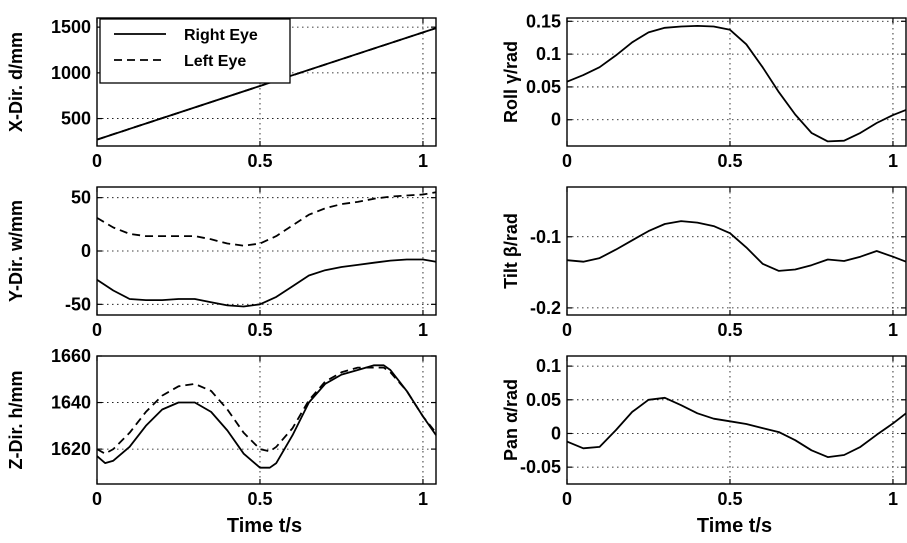 Image resolution: width=907 pixels, height=543 pixels. I want to click on legend-label: Right Eye, so click(221, 35).